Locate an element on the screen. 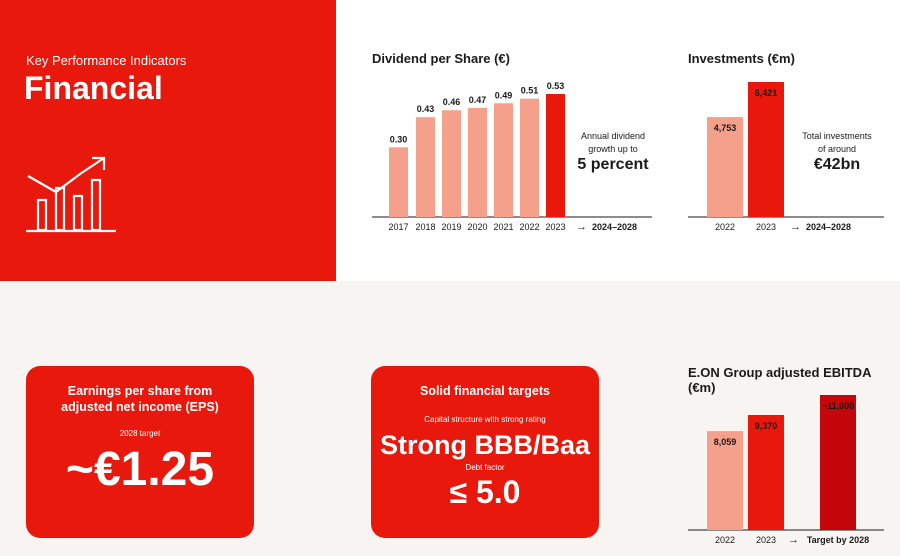 Image resolution: width=900 pixels, height=556 pixels. investments-note-line1: Total investments is located at coordinates (837, 136).